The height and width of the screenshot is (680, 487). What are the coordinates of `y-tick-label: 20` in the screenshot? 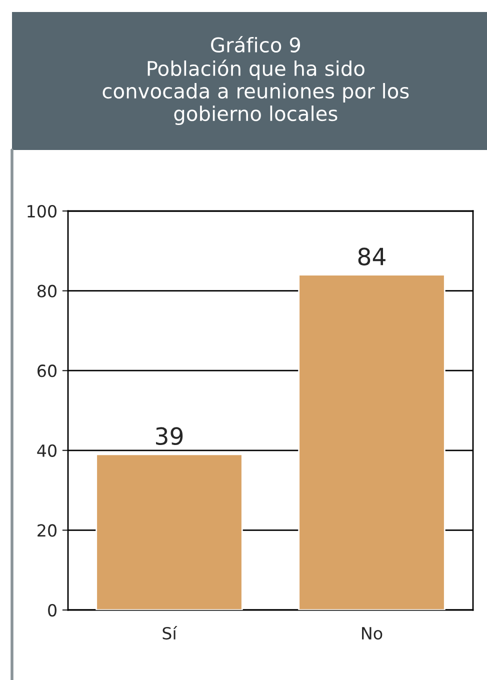 It's located at (47, 530).